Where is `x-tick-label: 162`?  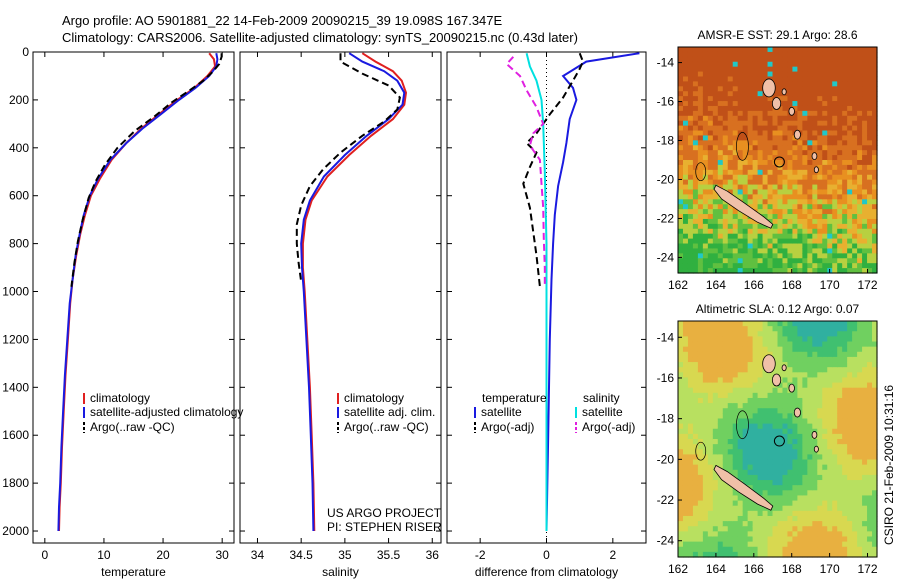 x-tick-label: 162 is located at coordinates (678, 285).